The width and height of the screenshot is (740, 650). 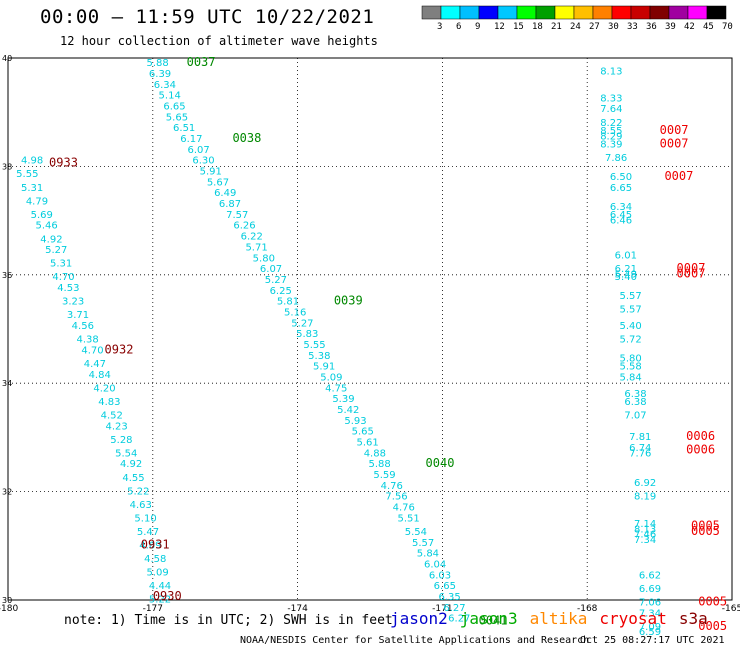 I want to click on legend-item: cryosat, so click(x=633, y=618).